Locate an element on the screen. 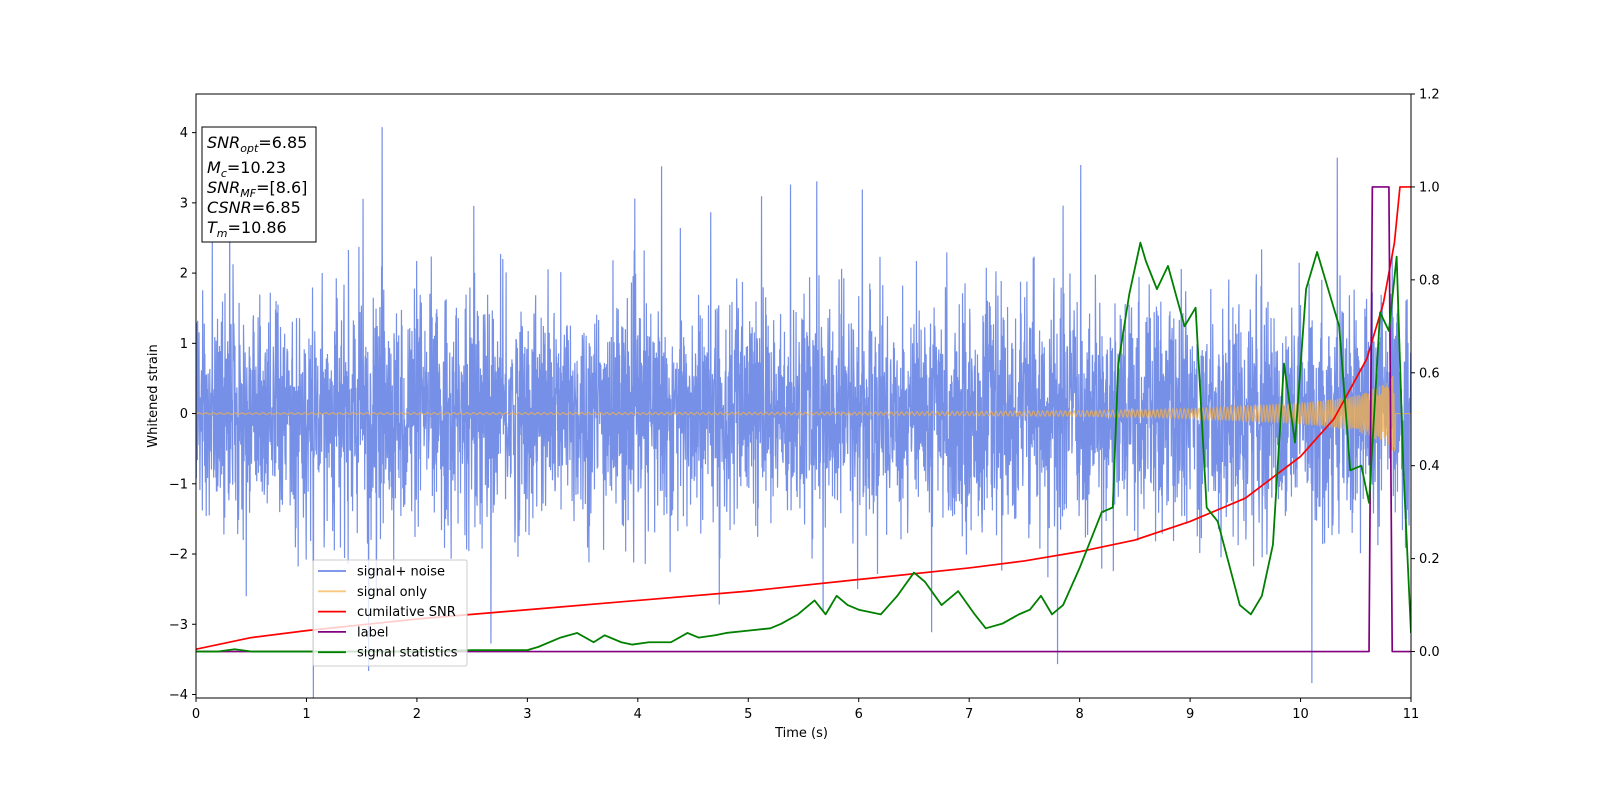 The image size is (1600, 800). annotation-line: Mc=10.23 is located at coordinates (246, 169).